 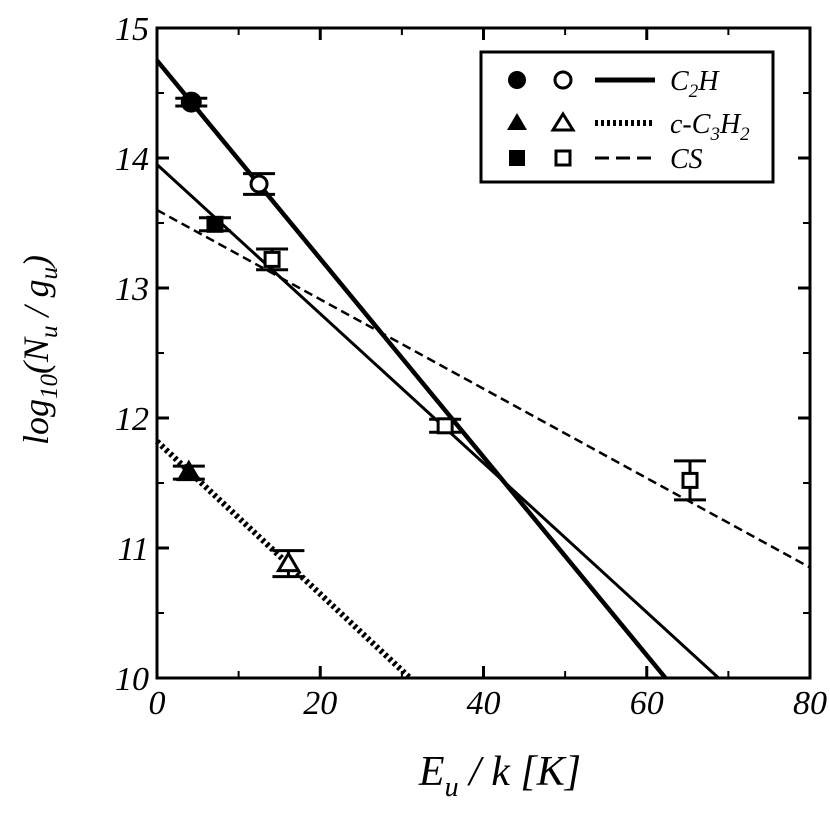 What do you see at coordinates (132, 679) in the screenshot?
I see `y-tick-label: 10` at bounding box center [132, 679].